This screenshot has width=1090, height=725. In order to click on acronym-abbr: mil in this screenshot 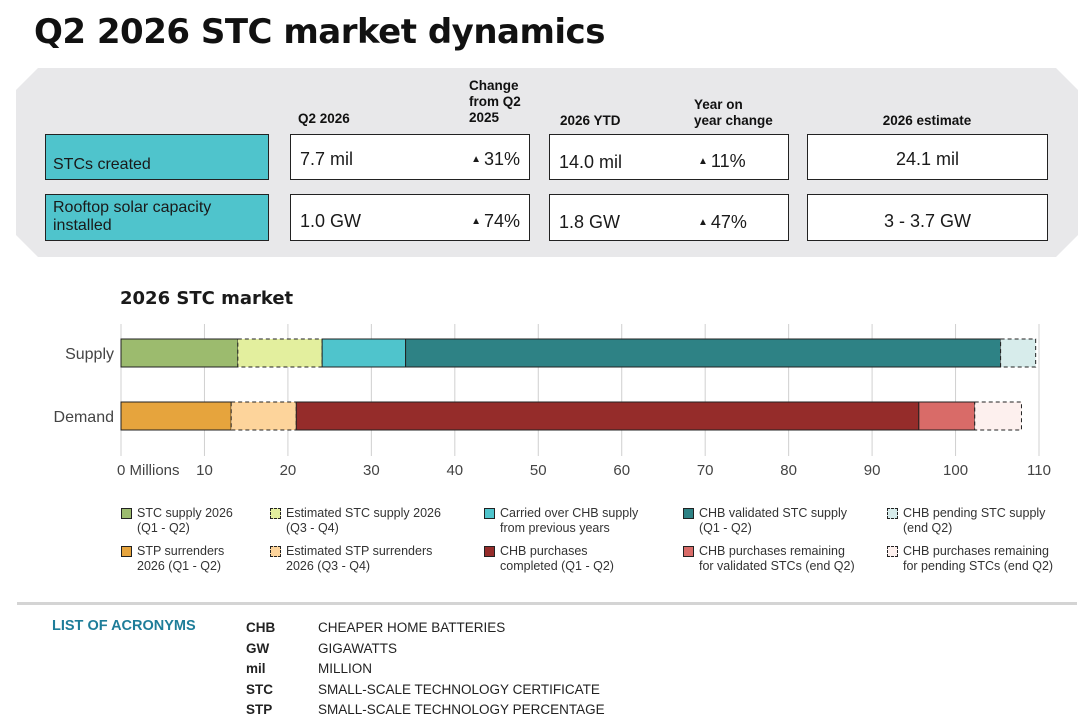, I will do `click(256, 668)`.